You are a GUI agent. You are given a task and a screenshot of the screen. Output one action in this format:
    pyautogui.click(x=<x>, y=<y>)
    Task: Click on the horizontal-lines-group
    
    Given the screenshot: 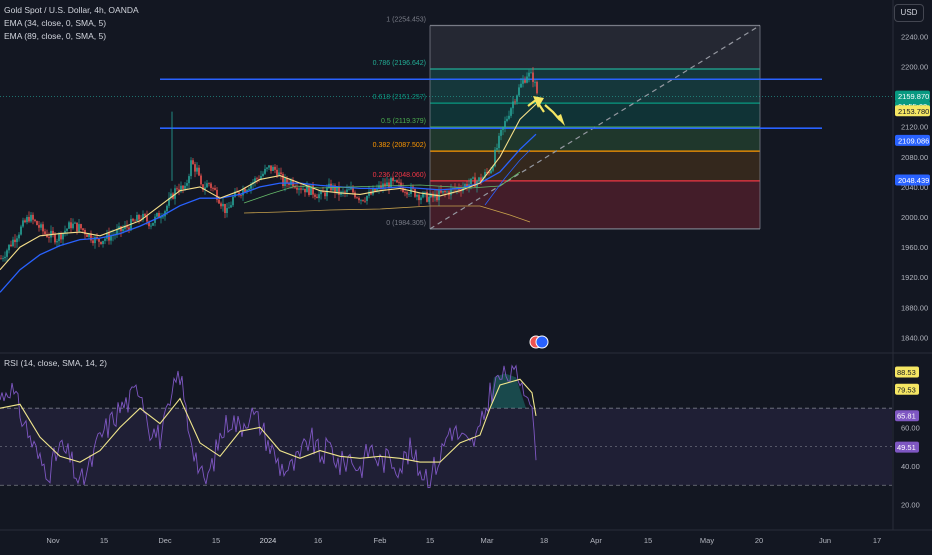 What is the action you would take?
    pyautogui.click(x=446, y=103)
    